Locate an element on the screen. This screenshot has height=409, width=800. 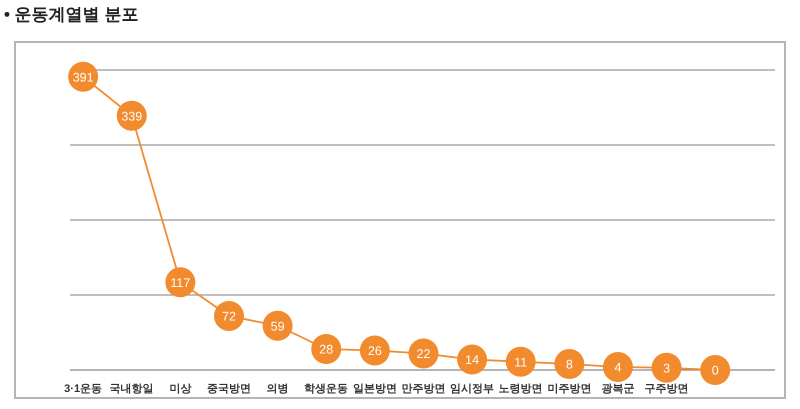
point: 8 is located at coordinates (569, 364).